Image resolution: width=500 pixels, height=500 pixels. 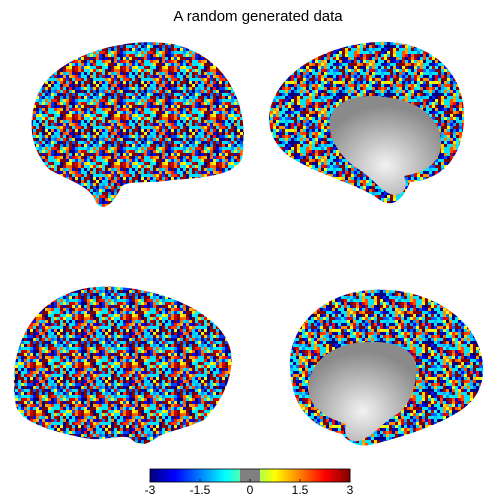 What do you see at coordinates (300, 490) in the screenshot?
I see `colorbar-tick-label: 1.5` at bounding box center [300, 490].